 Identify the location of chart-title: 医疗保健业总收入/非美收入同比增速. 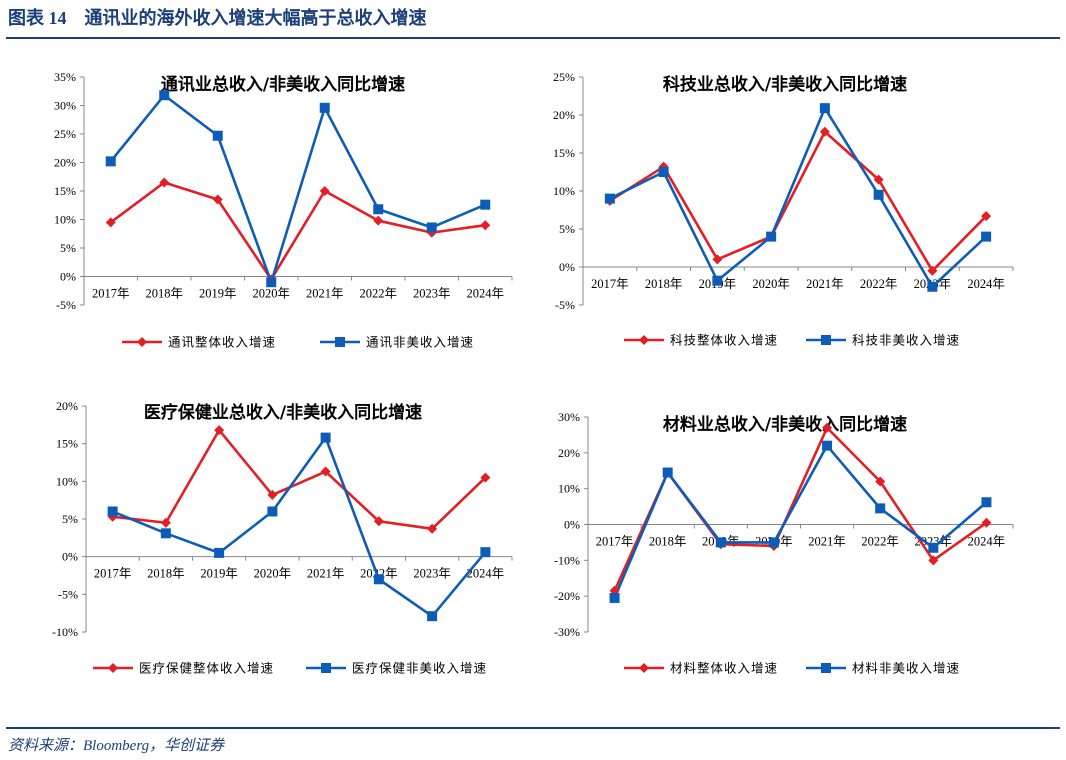
(283, 412).